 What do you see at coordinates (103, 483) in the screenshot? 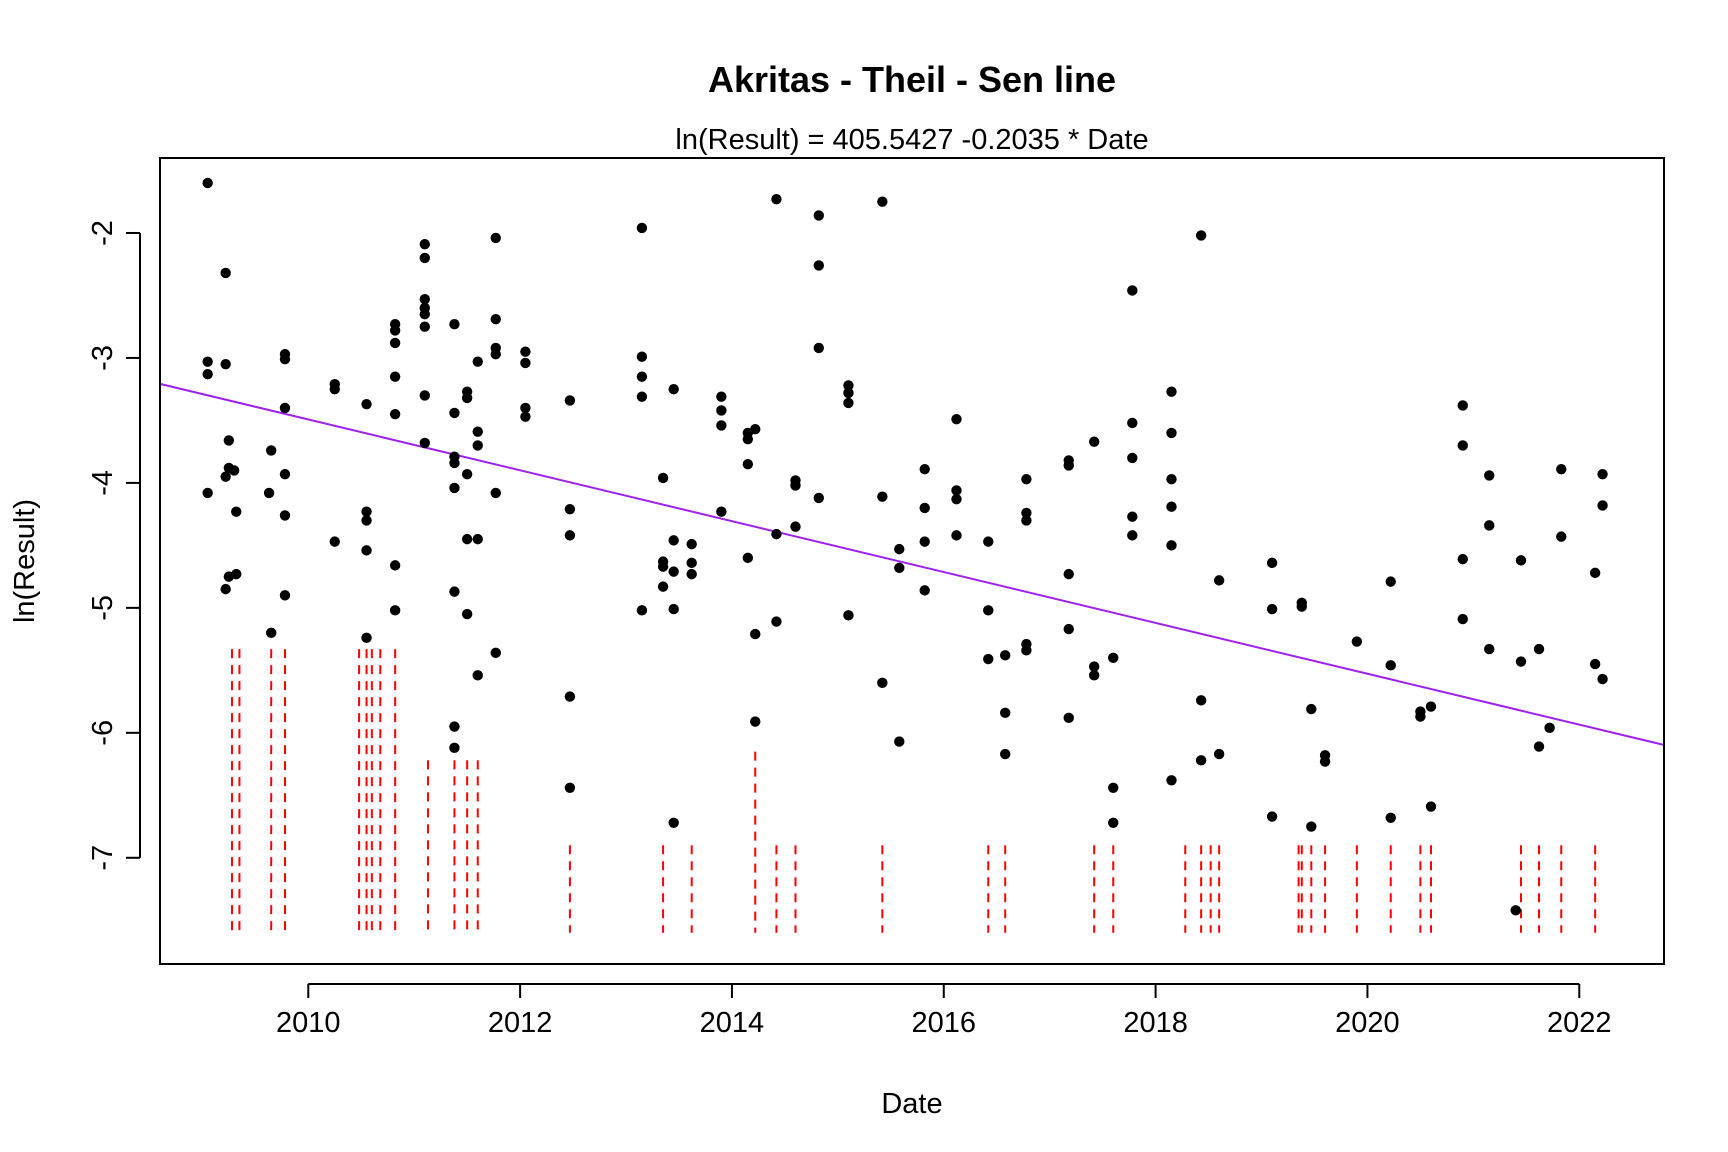
I see `y-tick-label: -4` at bounding box center [103, 483].